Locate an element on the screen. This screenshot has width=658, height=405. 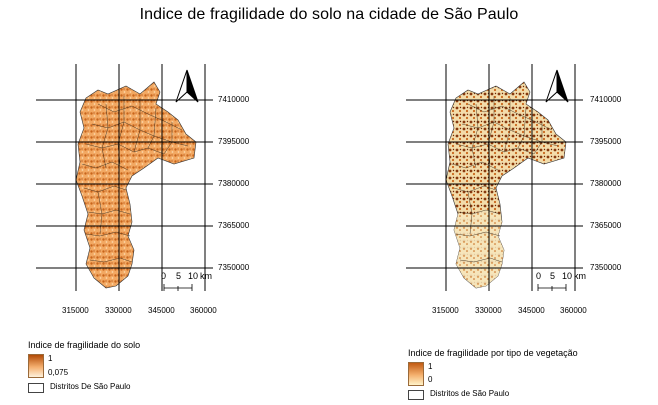
district-boundaries is located at coordinates (135, 179).